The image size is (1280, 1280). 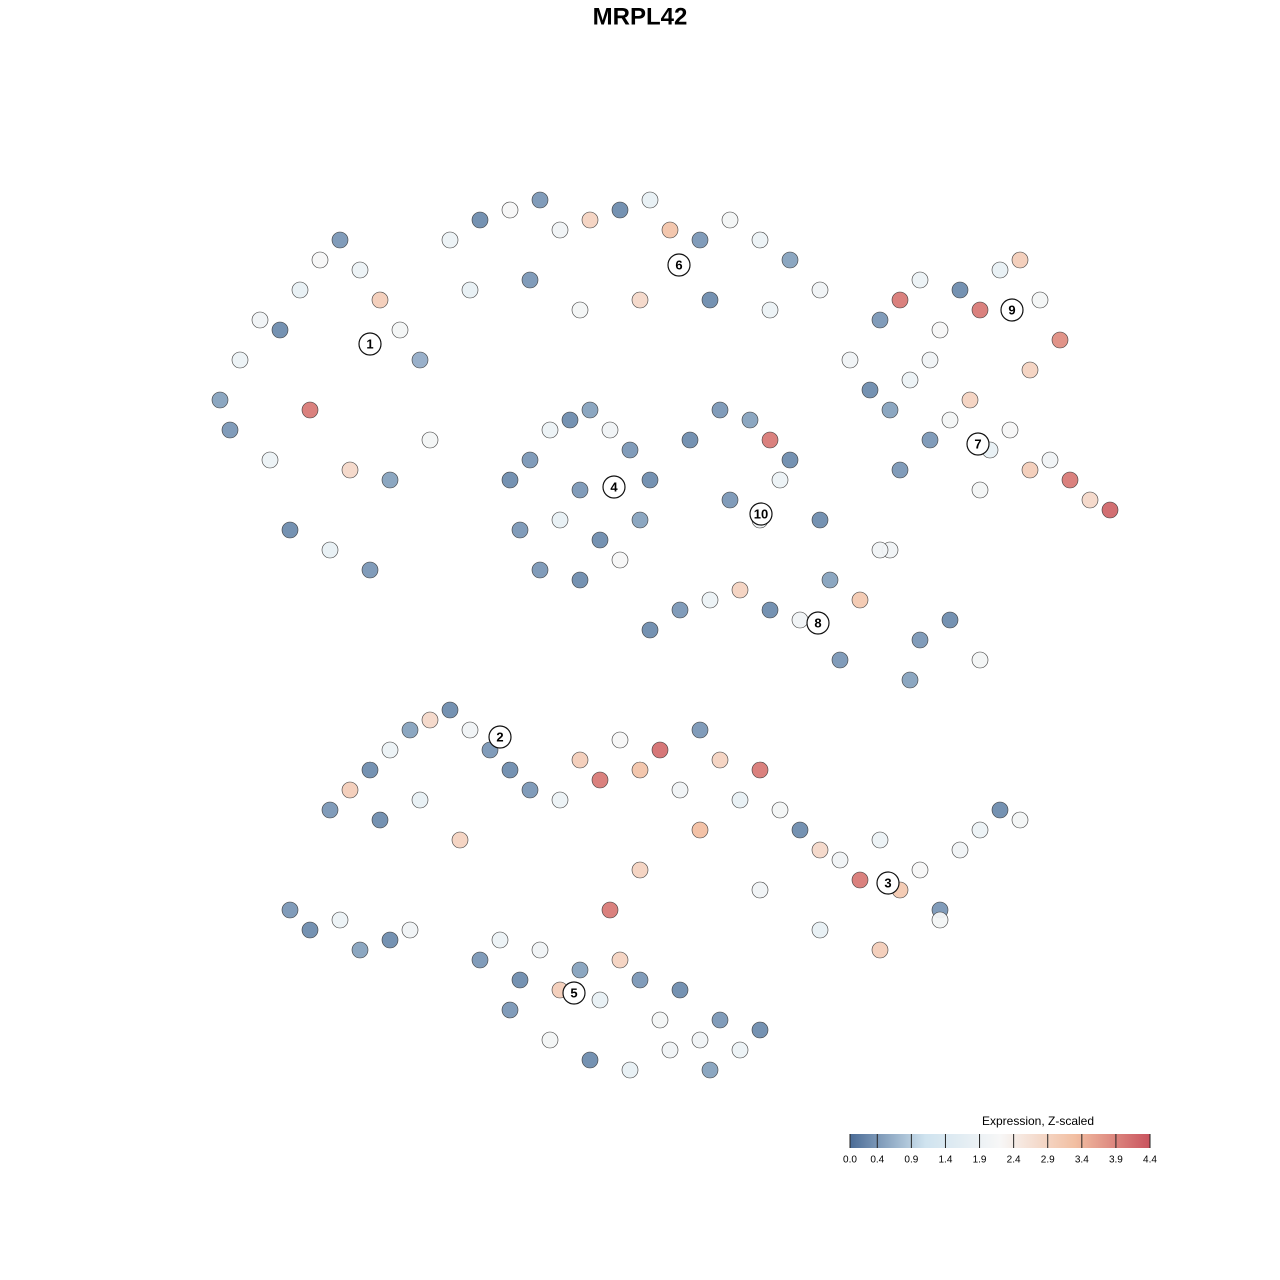 I want to click on colorbar-tick-label: 2.9, so click(x=1048, y=1160).